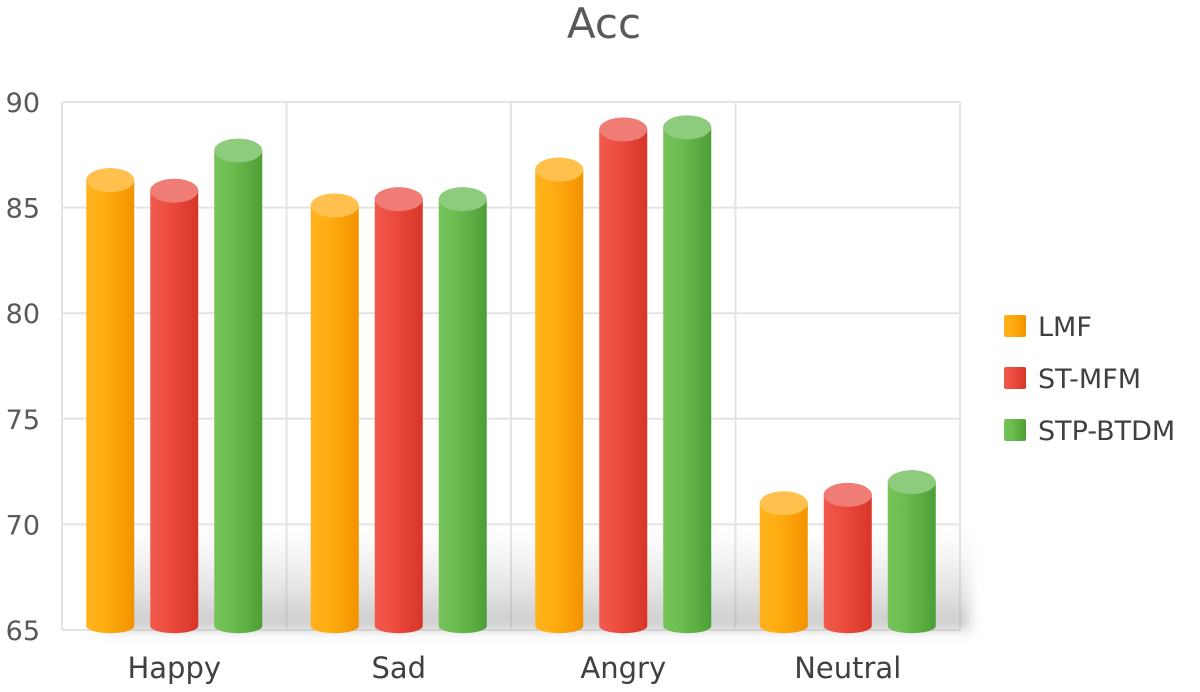 Image resolution: width=1200 pixels, height=692 pixels. Describe the element at coordinates (623, 668) in the screenshot. I see `x-tick-label: Angry` at that location.